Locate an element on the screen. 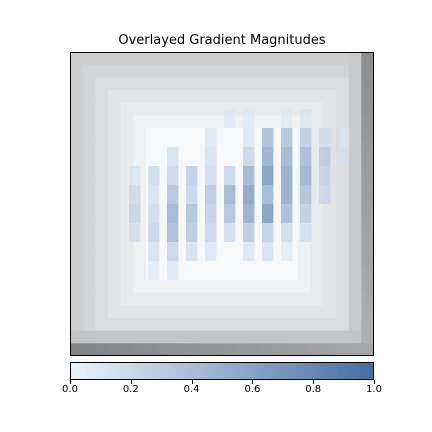  colorbar-tick-label: 0.8 is located at coordinates (313, 389).